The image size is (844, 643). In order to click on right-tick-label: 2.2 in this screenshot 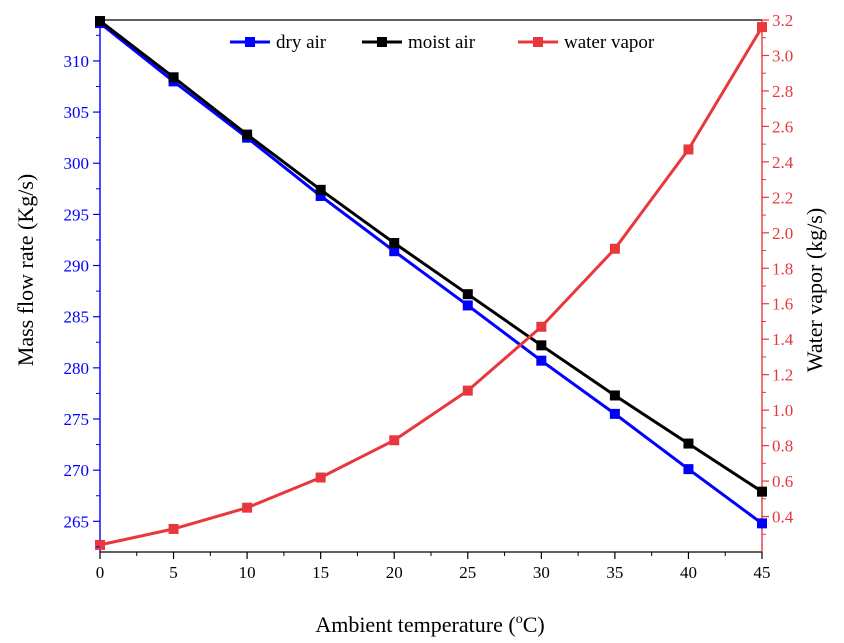, I will do `click(782, 197)`.